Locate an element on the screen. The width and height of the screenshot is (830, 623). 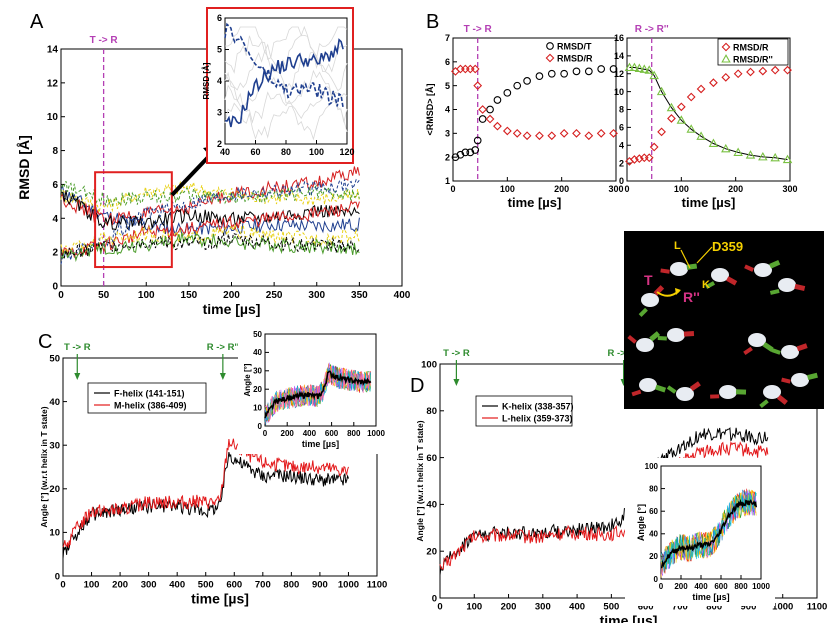
label-pointer-d is located at coordinates (704, 255).